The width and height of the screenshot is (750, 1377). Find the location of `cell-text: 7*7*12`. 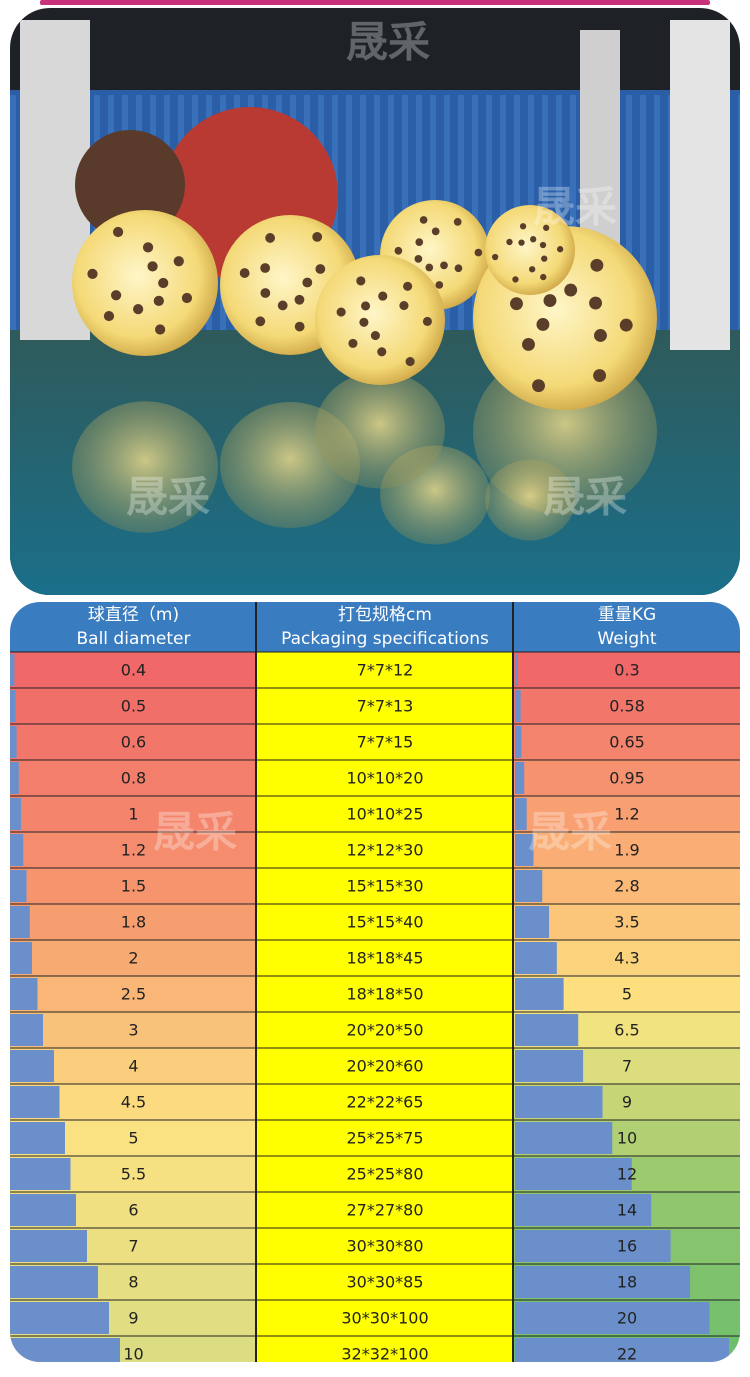

cell-text: 7*7*12 is located at coordinates (385, 670).